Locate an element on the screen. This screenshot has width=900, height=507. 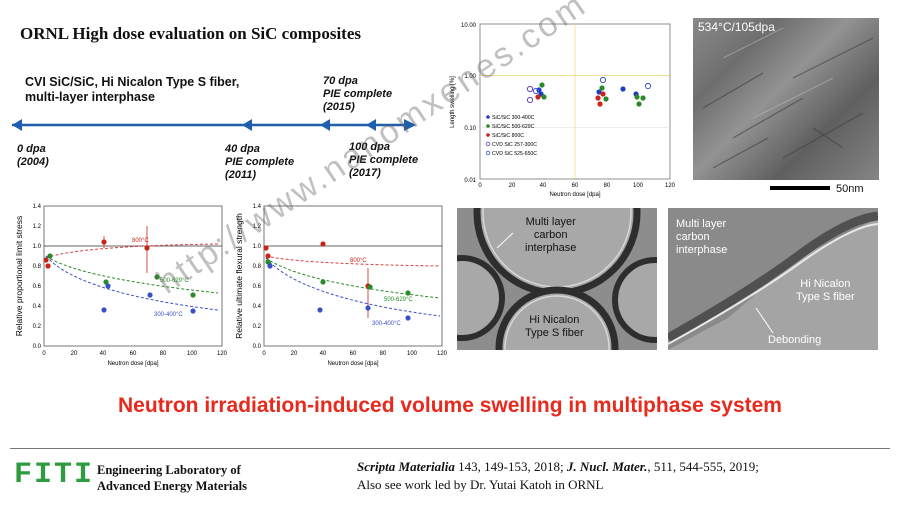
swell-legend-4: CVD SiC 525-650C is located at coordinates (514, 154).